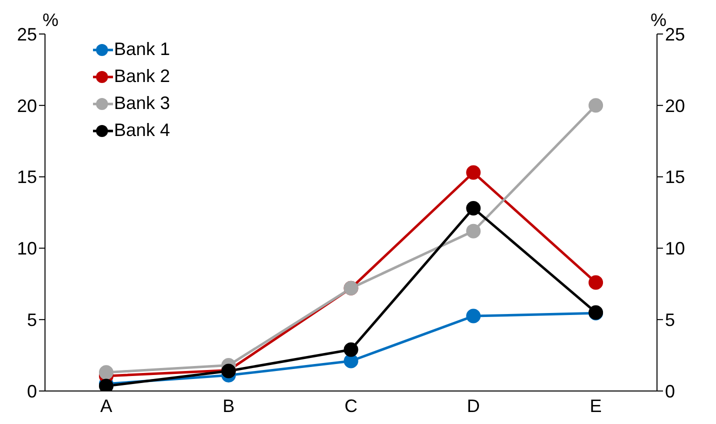 The height and width of the screenshot is (424, 716). Describe the element at coordinates (106, 406) in the screenshot. I see `x-tick-label: A` at that location.